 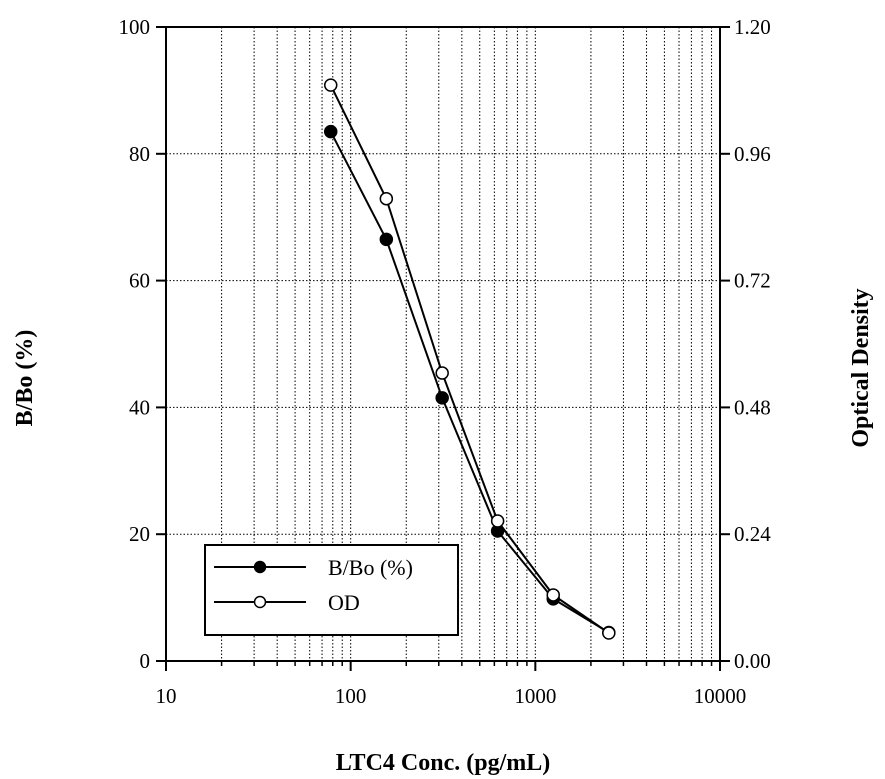 I want to click on y2-tick-label: 1.20, so click(x=752, y=27).